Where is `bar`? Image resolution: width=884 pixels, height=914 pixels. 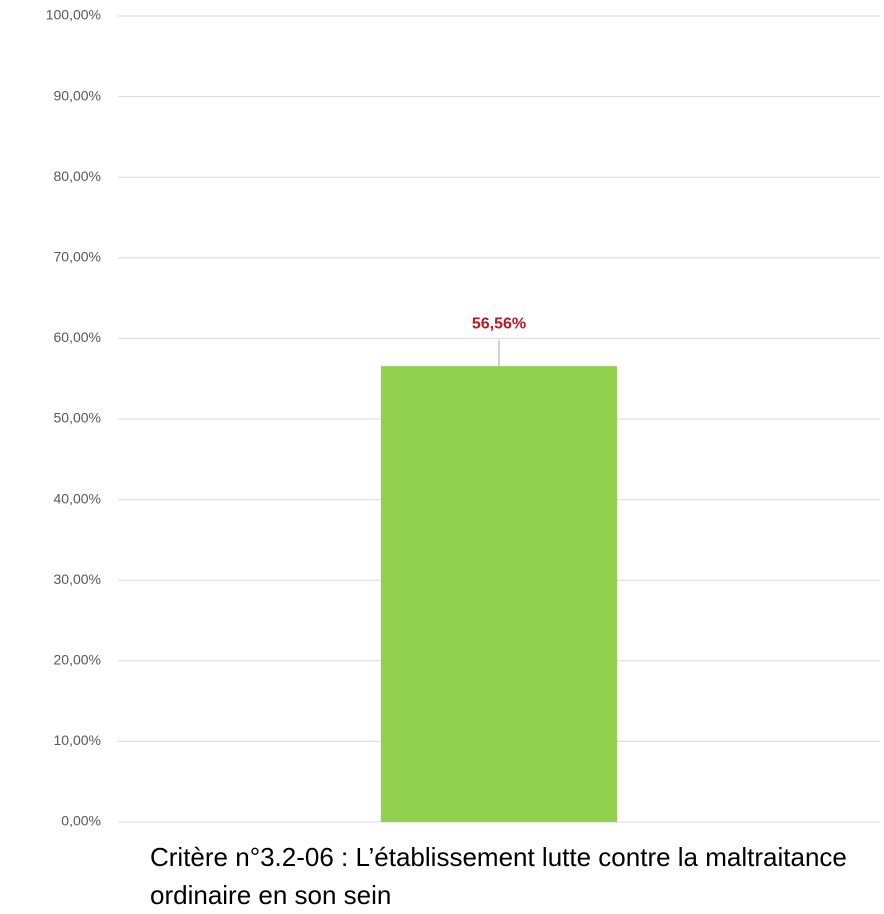 bar is located at coordinates (499, 594).